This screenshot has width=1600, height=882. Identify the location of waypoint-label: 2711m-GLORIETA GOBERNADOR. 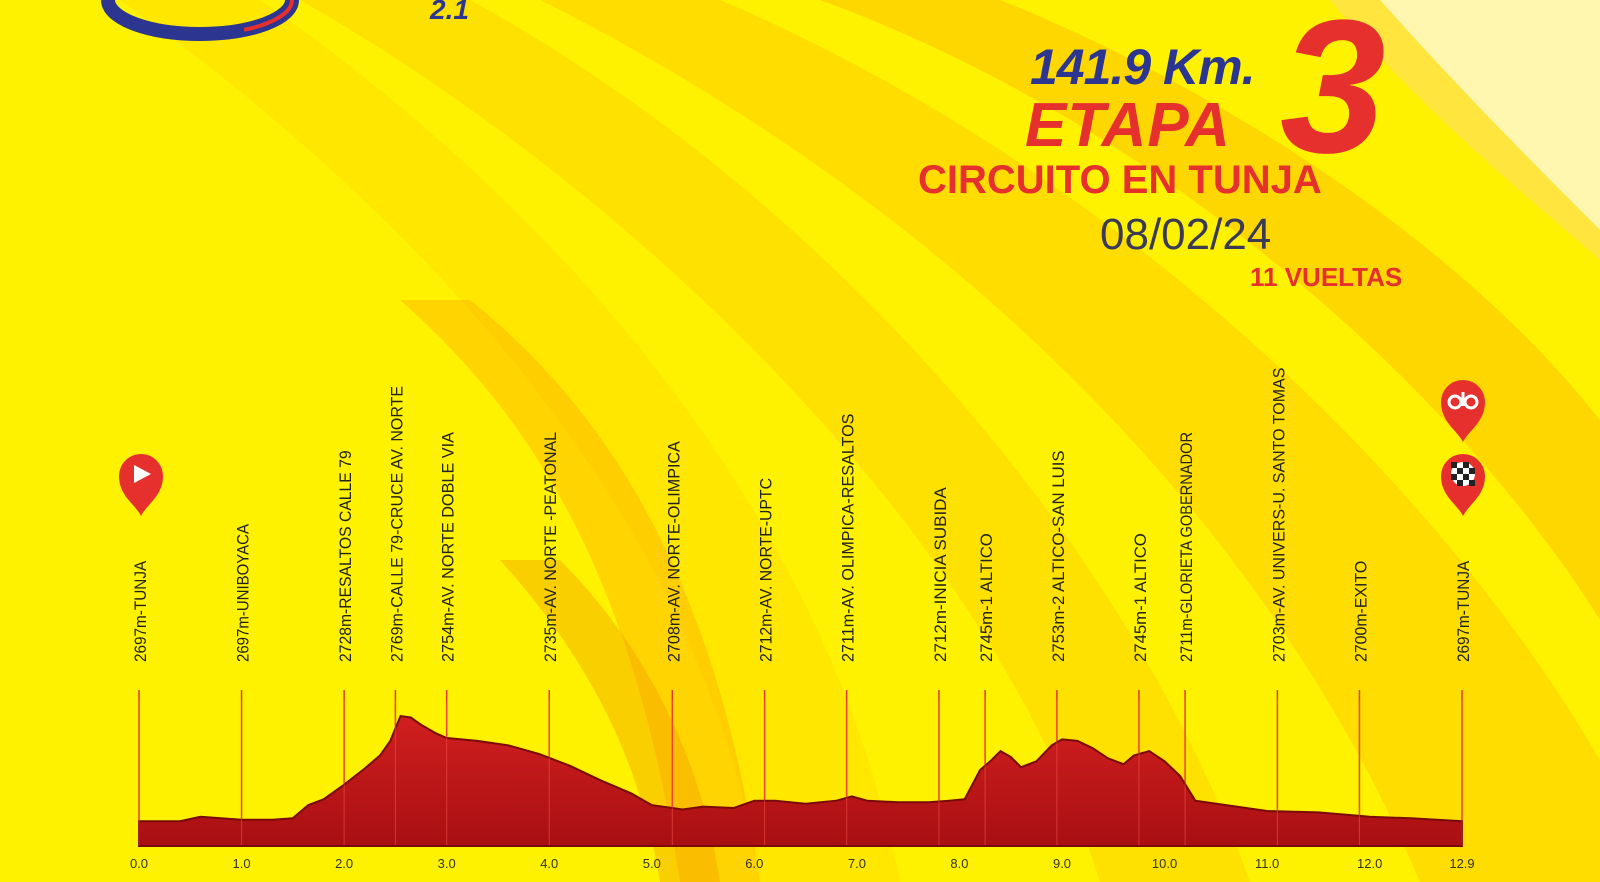
(1186, 547).